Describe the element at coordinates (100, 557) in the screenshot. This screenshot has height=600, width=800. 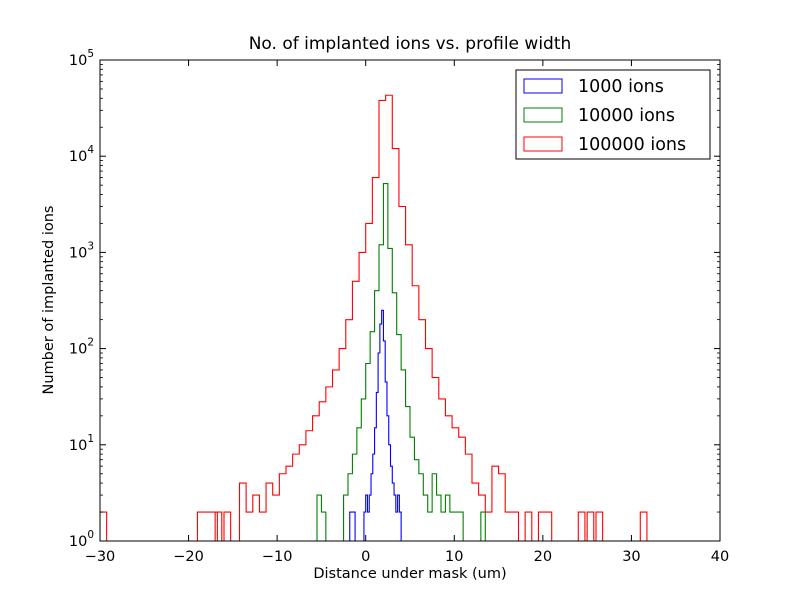
I see `x-tick-label: −30` at that location.